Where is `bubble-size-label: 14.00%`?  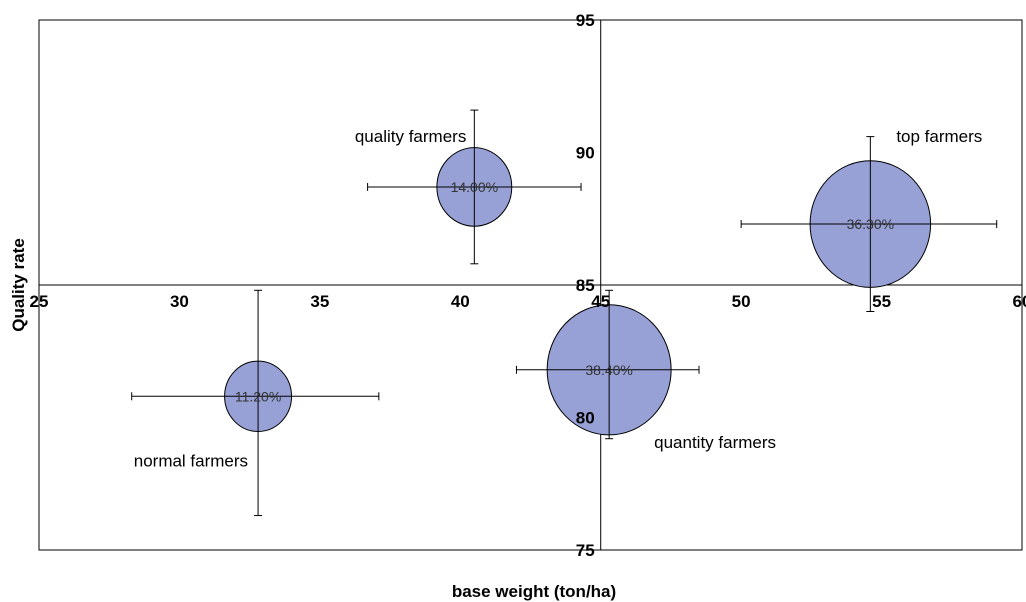 bubble-size-label: 14.00% is located at coordinates (474, 187).